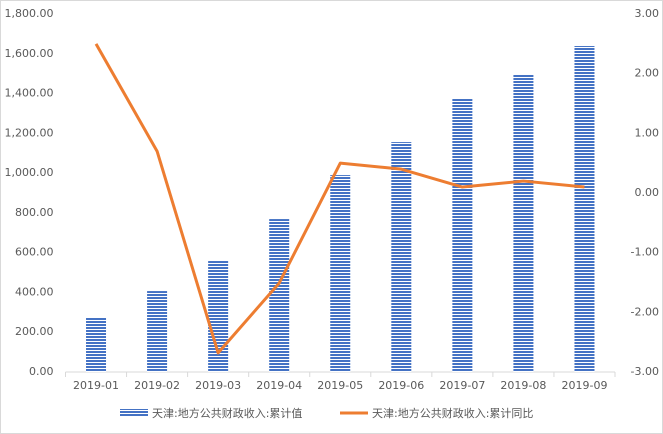 The width and height of the screenshot is (663, 434). What do you see at coordinates (34, 212) in the screenshot?
I see `y-tick-label: 800.00` at bounding box center [34, 212].